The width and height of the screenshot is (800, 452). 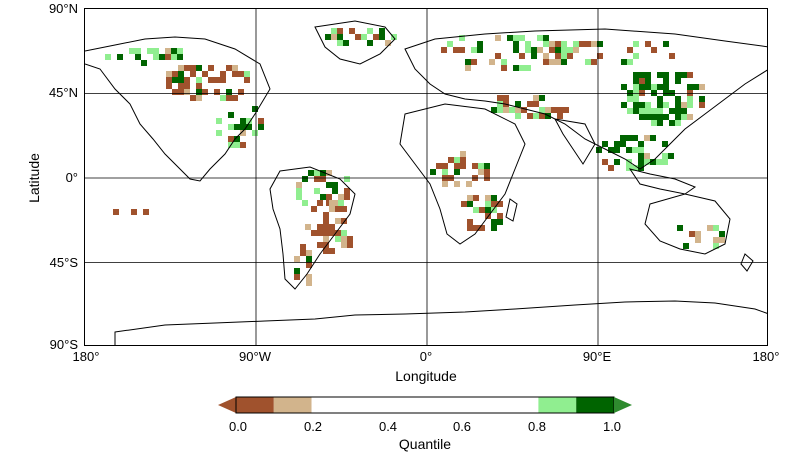 What do you see at coordinates (766, 356) in the screenshot?
I see `lon-tick-180e: 180°` at bounding box center [766, 356].